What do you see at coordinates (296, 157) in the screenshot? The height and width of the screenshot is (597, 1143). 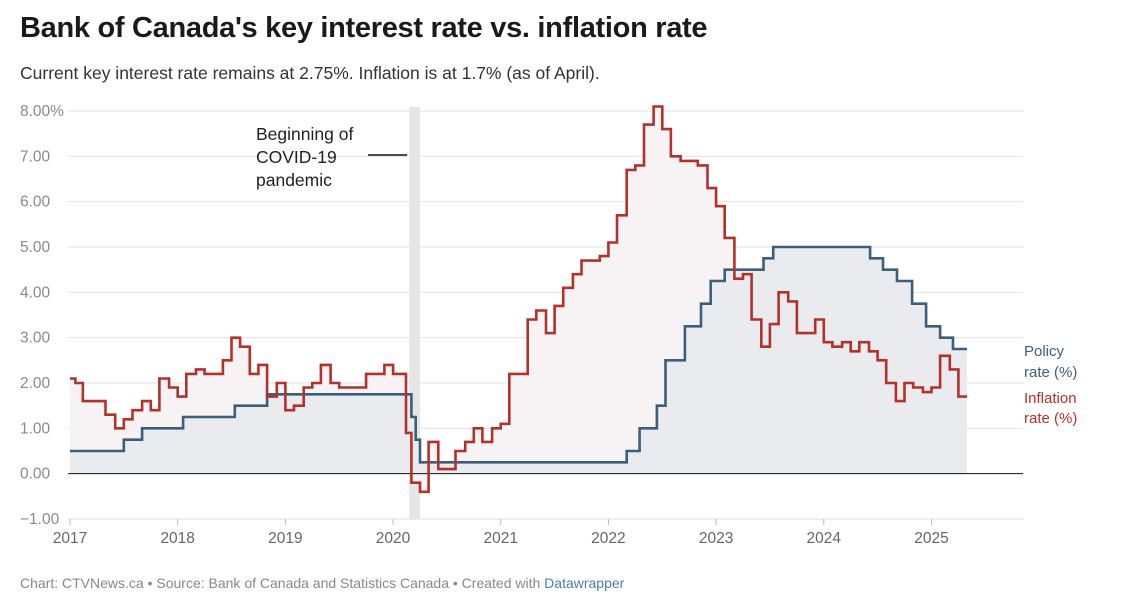 I see `annotation-text: COVID-19` at bounding box center [296, 157].